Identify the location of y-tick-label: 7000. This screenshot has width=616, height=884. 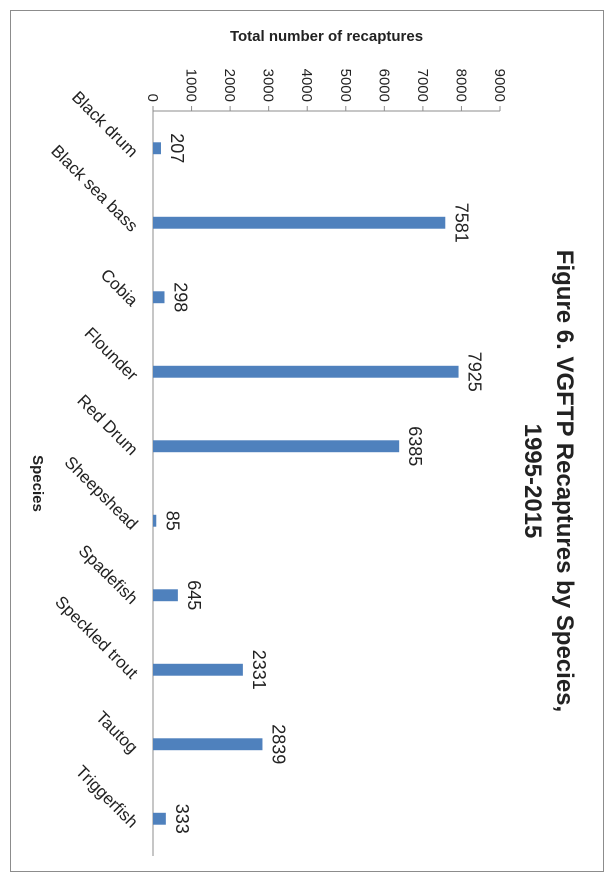
(422, 85).